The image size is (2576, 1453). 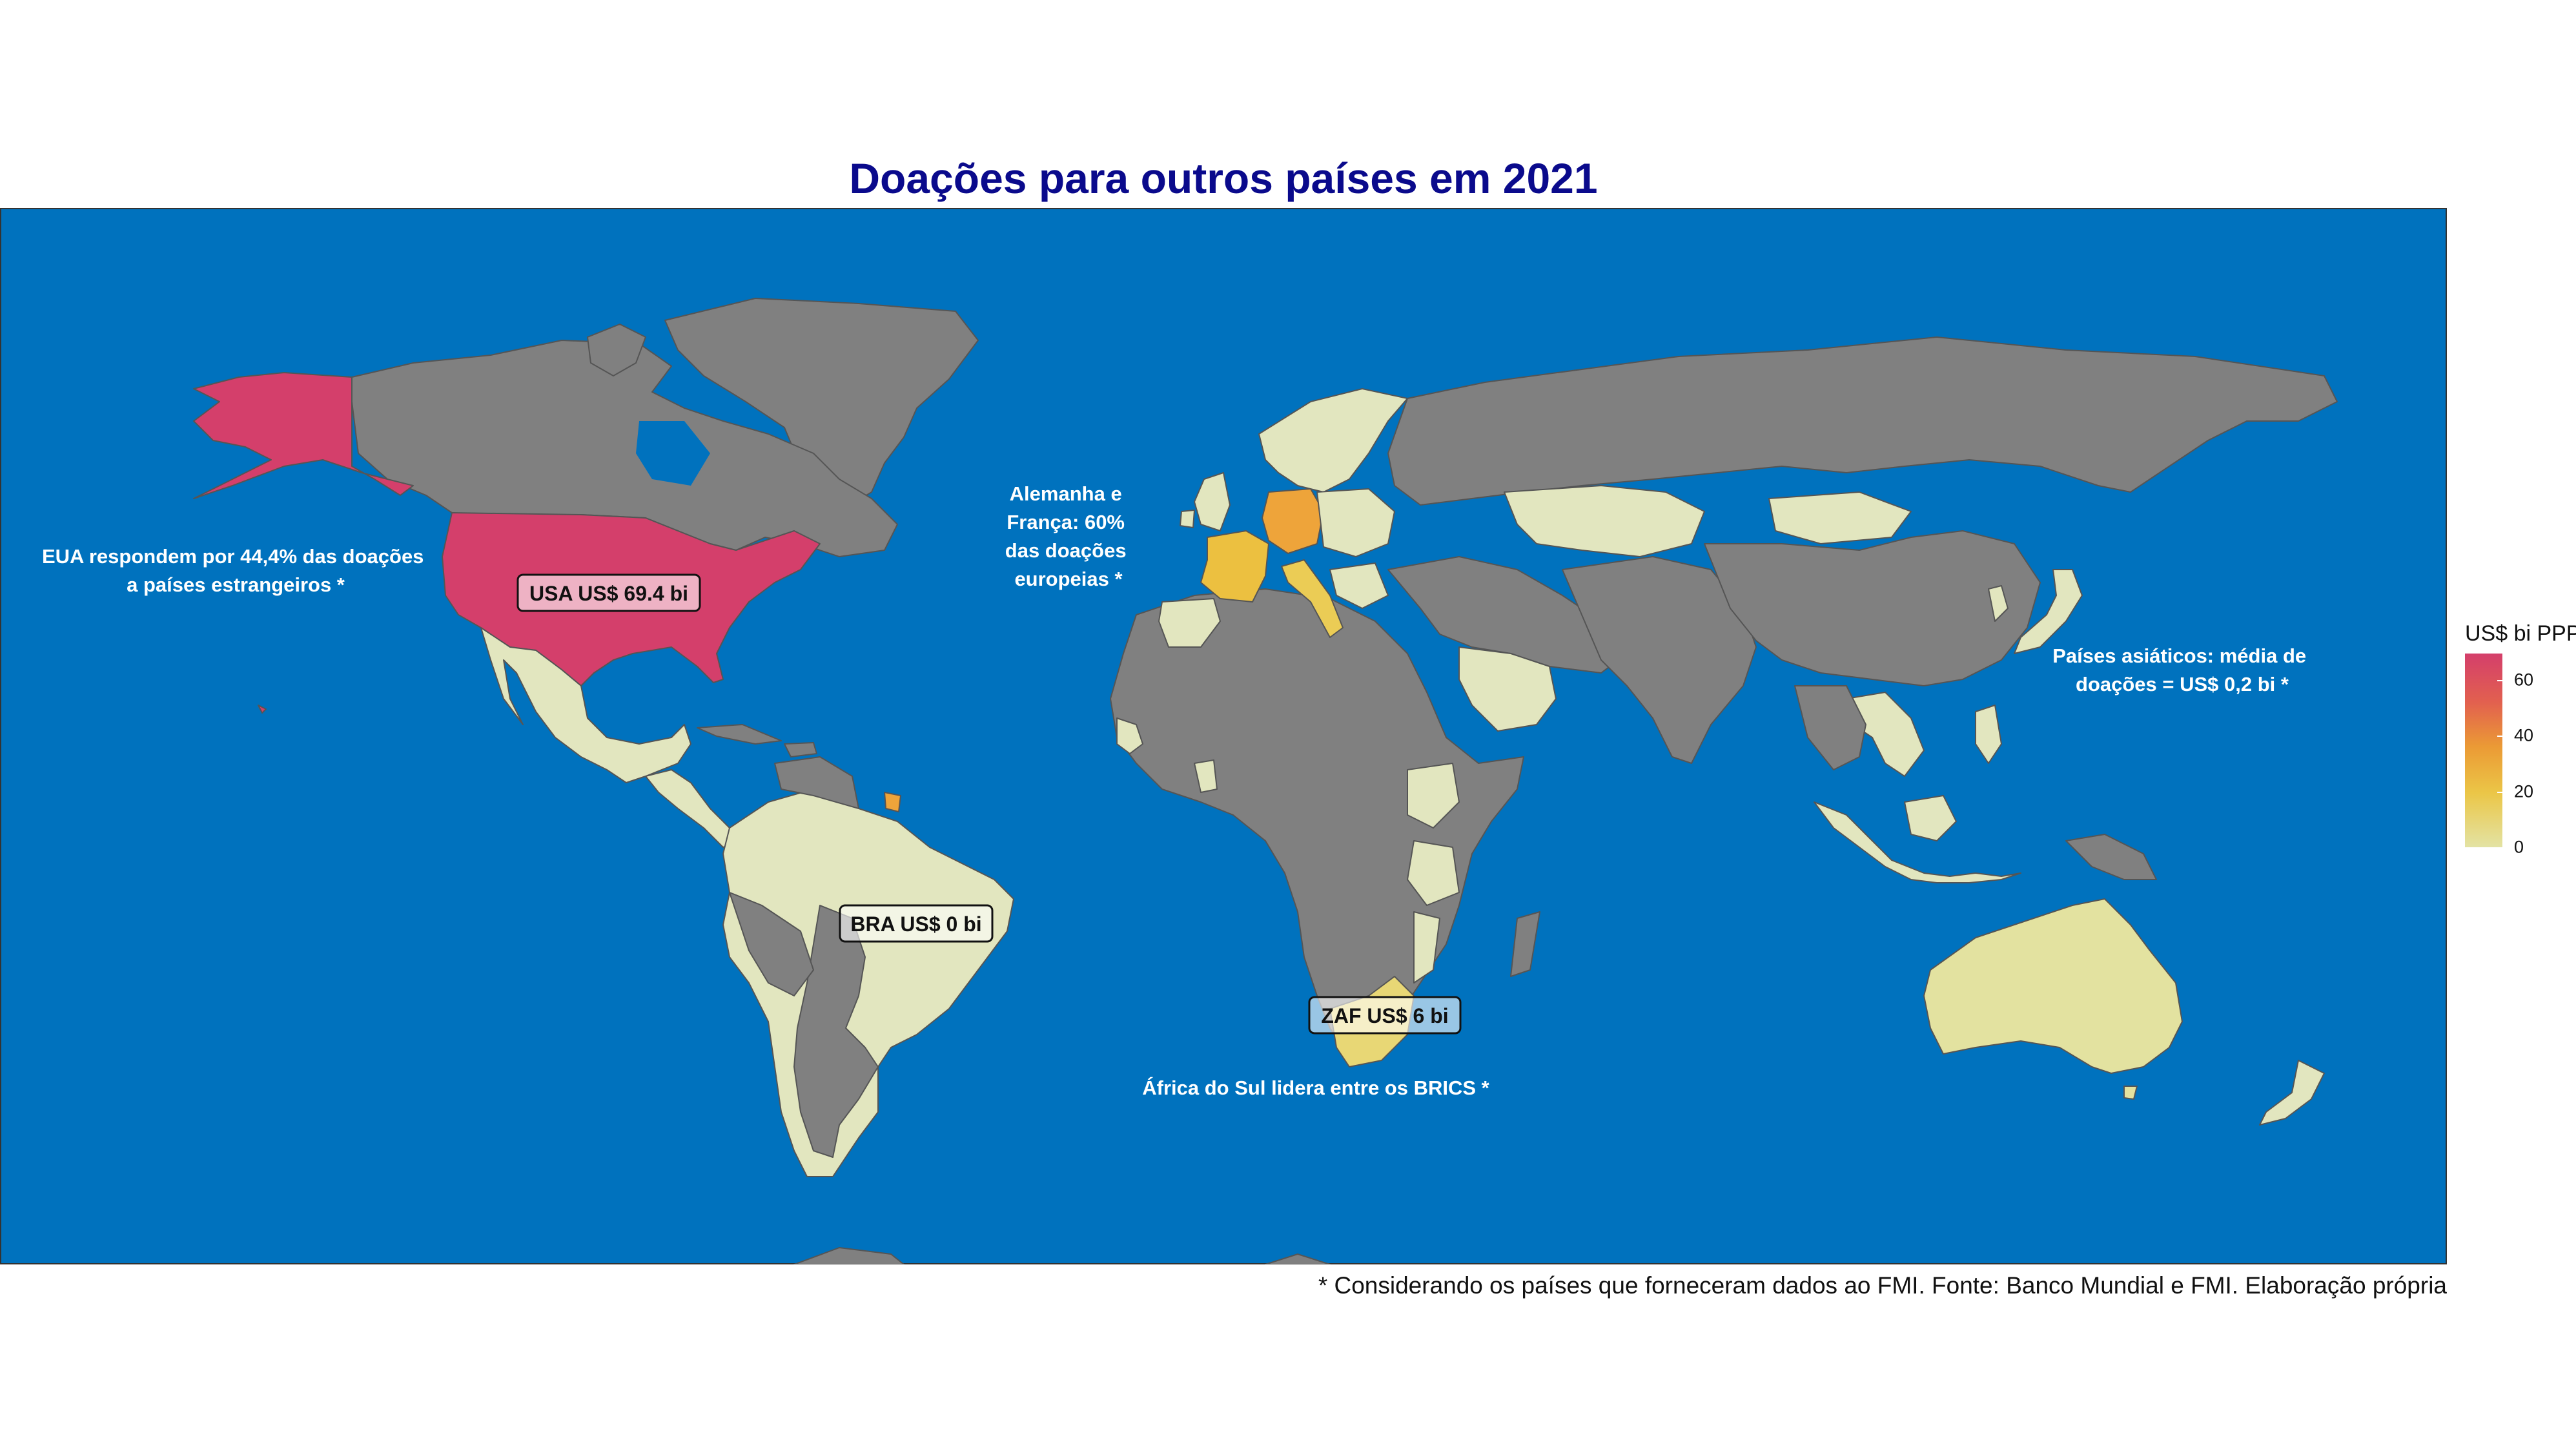 I want to click on mozambique, so click(x=1427, y=947).